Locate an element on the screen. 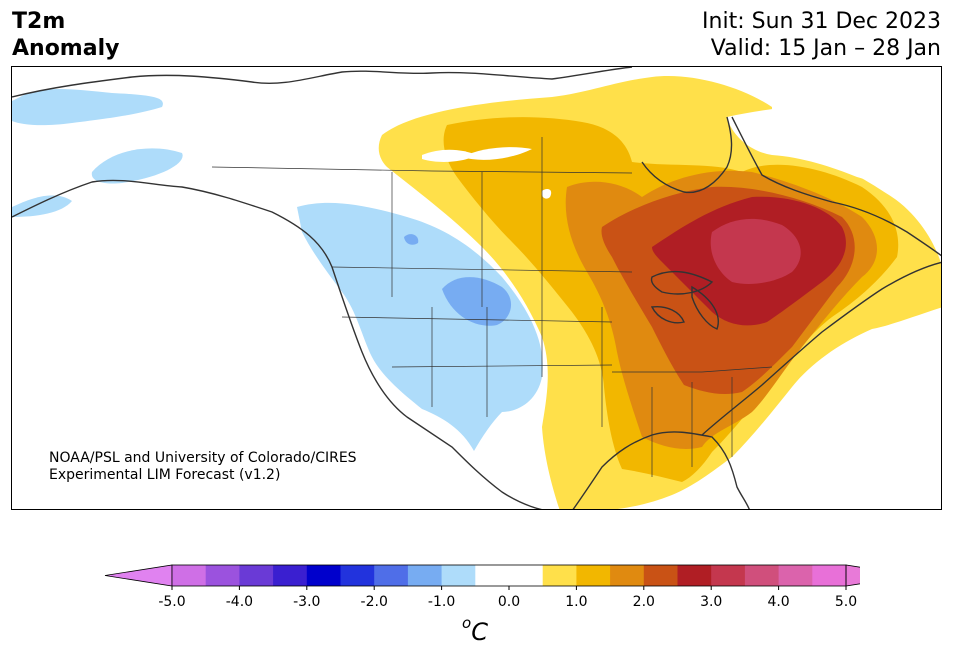 Image resolution: width=953 pixels, height=656 pixels. cold-anomaly-core is located at coordinates (458, 280).